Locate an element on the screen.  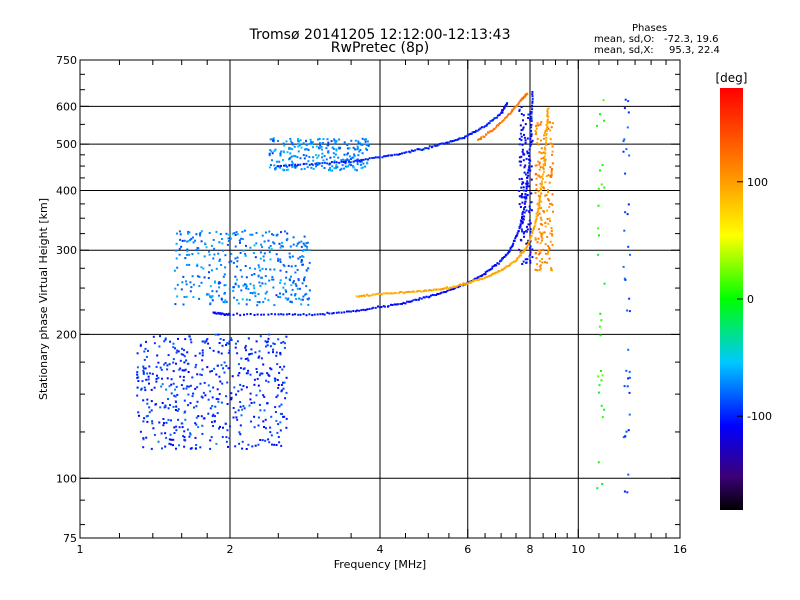
x-trace-upper-point is located at coordinates (517, 105).